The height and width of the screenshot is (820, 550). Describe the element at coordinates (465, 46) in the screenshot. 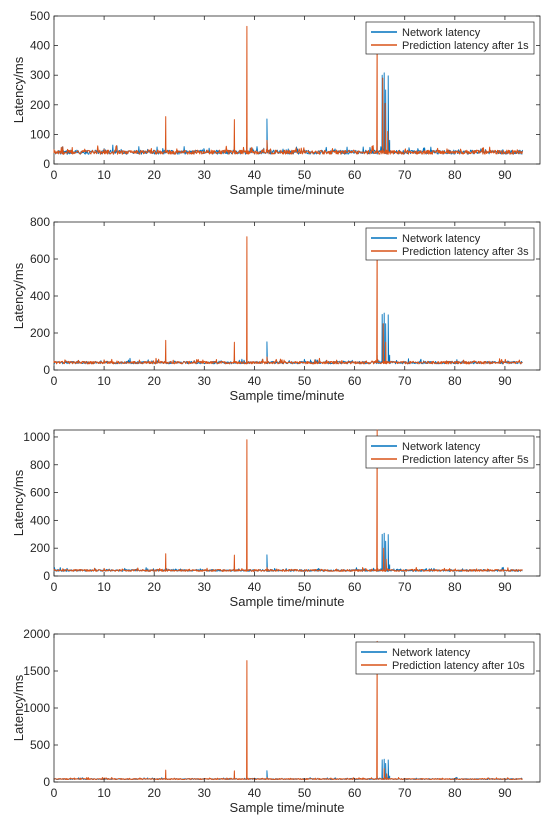

I see `legend-entry-label: Prediction latency after 1s` at that location.